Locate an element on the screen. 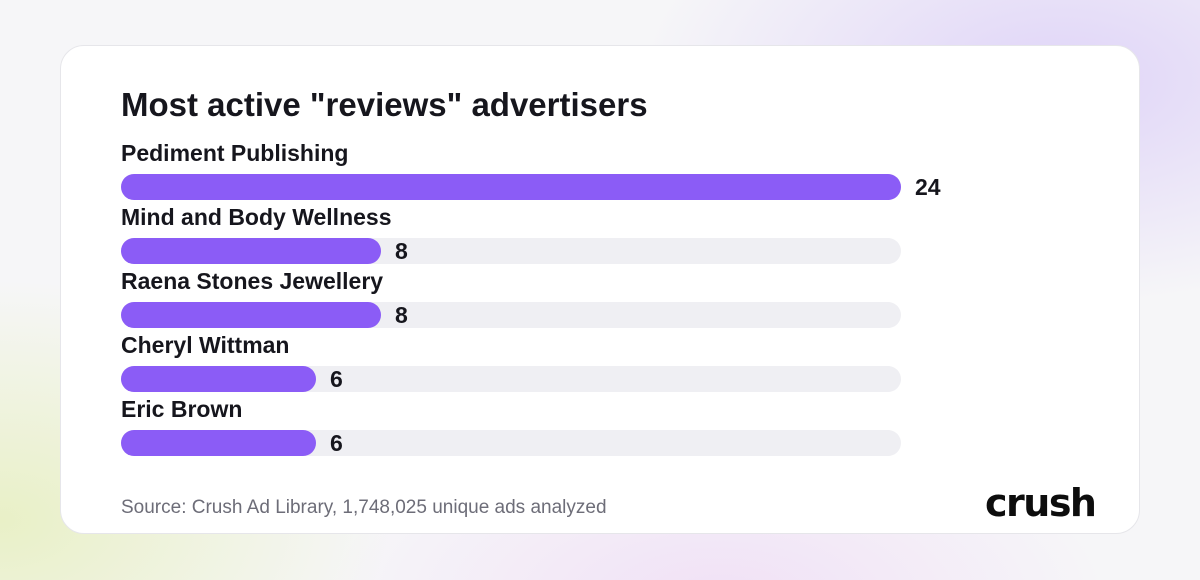 The width and height of the screenshot is (1200, 580). bar-category-label: Mind and Body Wellness is located at coordinates (256, 217).